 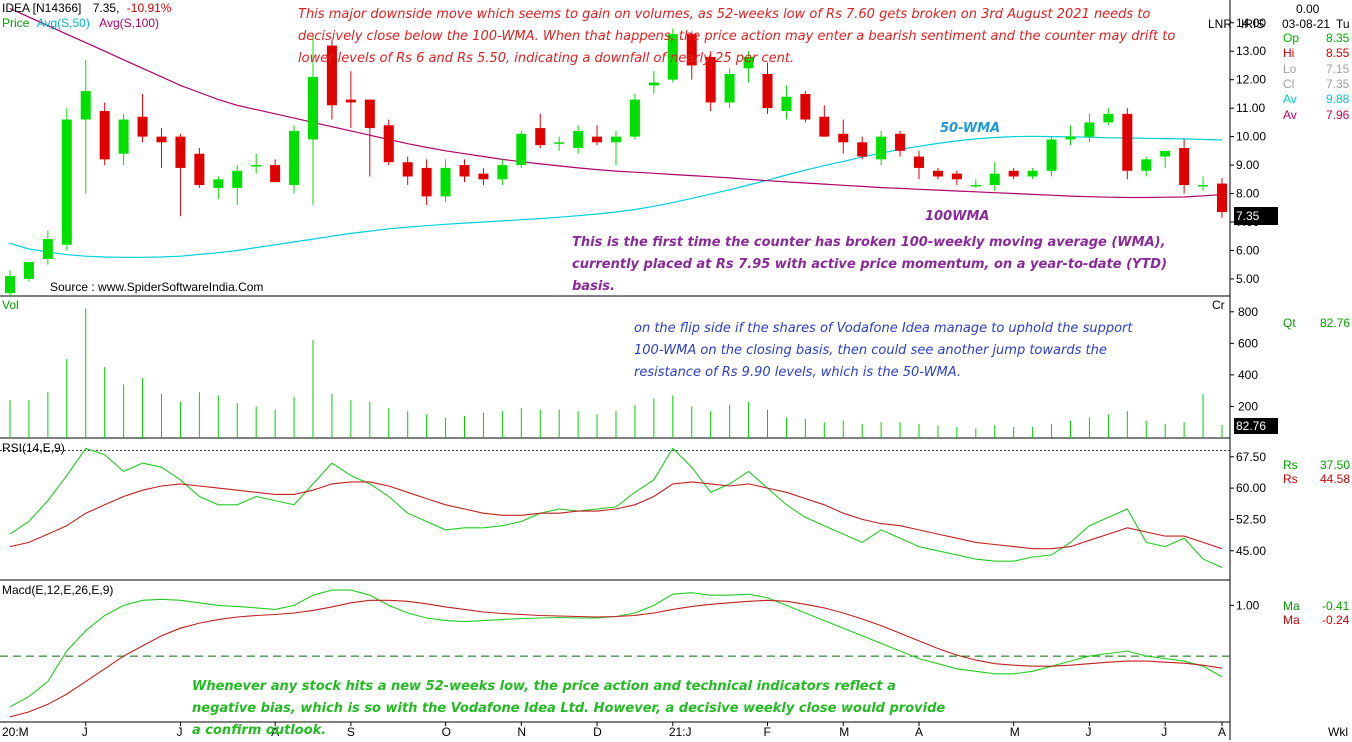 What do you see at coordinates (1291, 606) in the screenshot?
I see `macd-value-label: Ma` at bounding box center [1291, 606].